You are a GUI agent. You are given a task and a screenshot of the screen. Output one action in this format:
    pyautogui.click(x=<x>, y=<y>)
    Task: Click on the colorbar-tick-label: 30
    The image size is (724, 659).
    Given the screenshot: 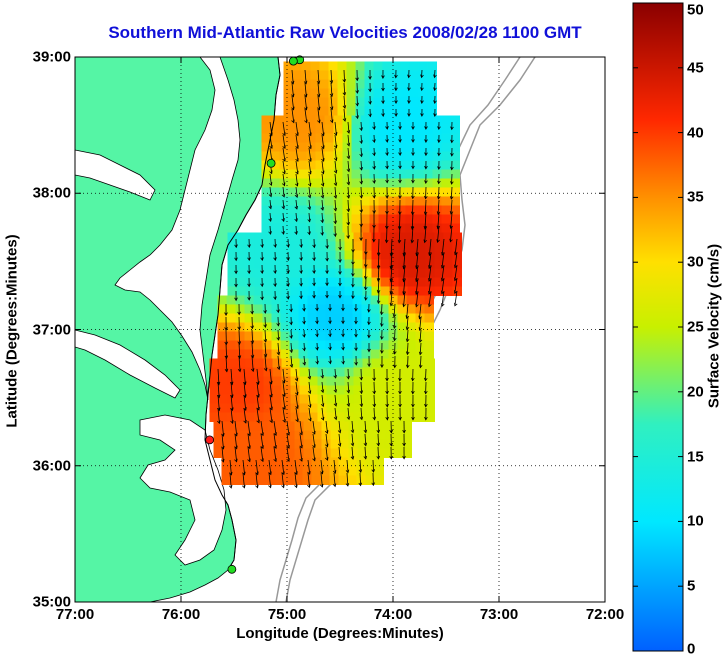 What is the action you would take?
    pyautogui.click(x=695, y=262)
    